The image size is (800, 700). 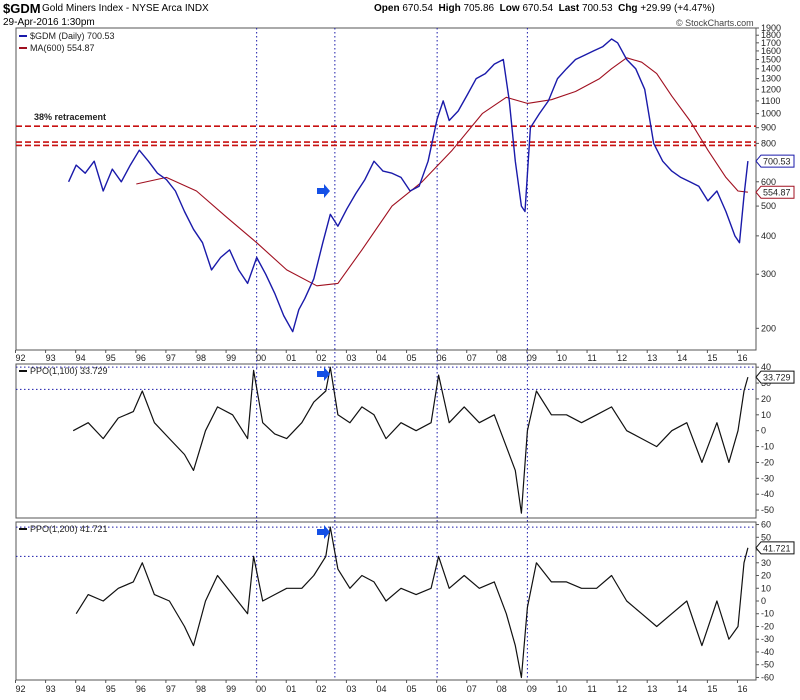 I want to click on price-value-tag-box, so click(x=775, y=161).